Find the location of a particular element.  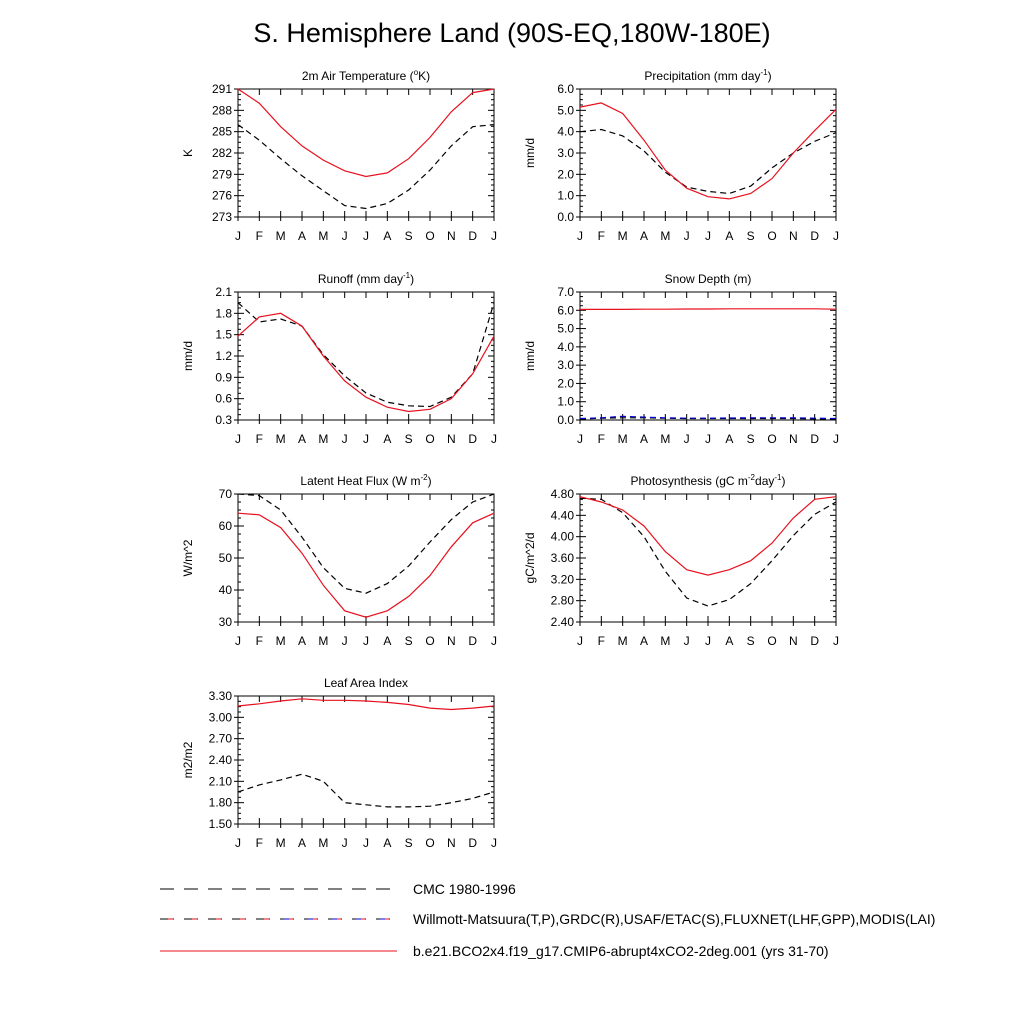

y-tick-label: 1.0 is located at coordinates (565, 402).